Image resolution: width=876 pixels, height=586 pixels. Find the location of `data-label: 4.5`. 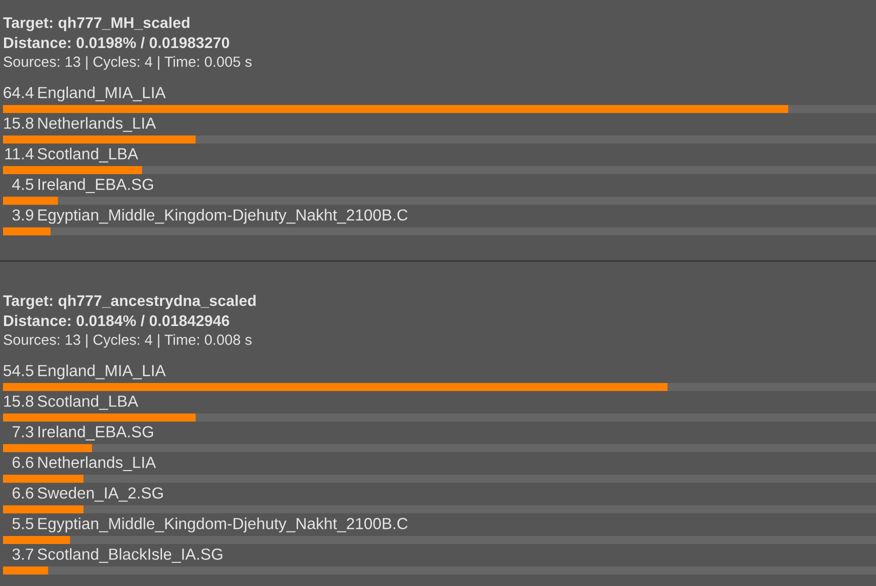

data-label: 4.5 is located at coordinates (23, 184).